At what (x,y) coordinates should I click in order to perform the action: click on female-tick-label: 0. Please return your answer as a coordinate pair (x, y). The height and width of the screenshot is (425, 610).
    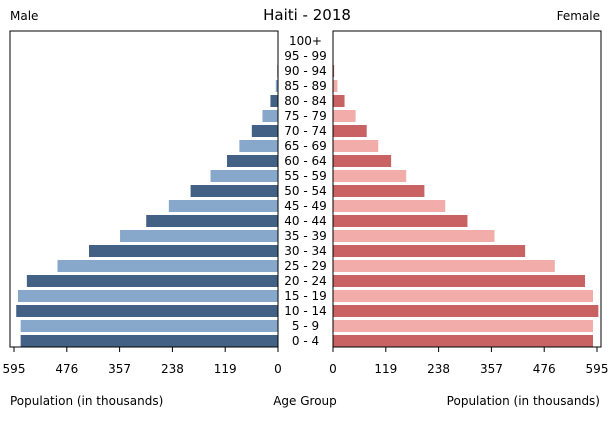
    Looking at the image, I should click on (333, 369).